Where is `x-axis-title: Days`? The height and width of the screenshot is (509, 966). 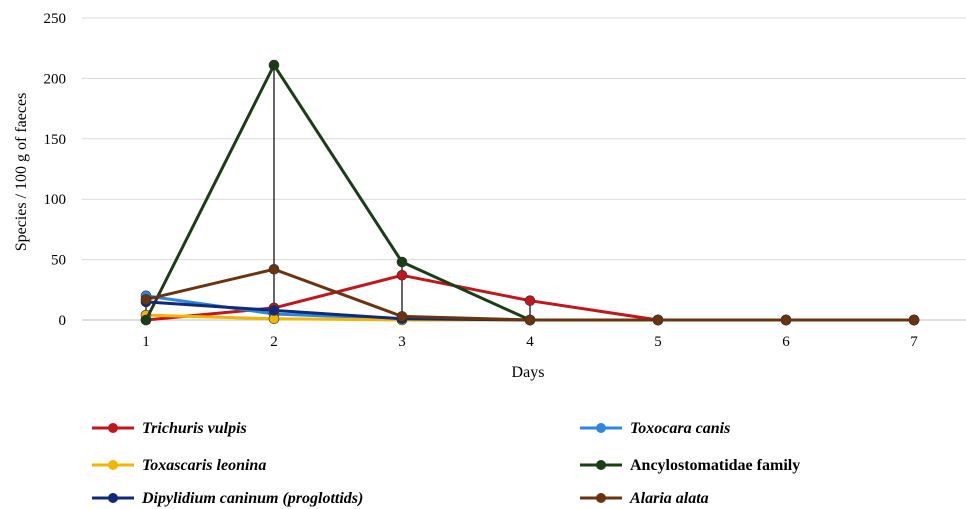 x-axis-title: Days is located at coordinates (528, 372).